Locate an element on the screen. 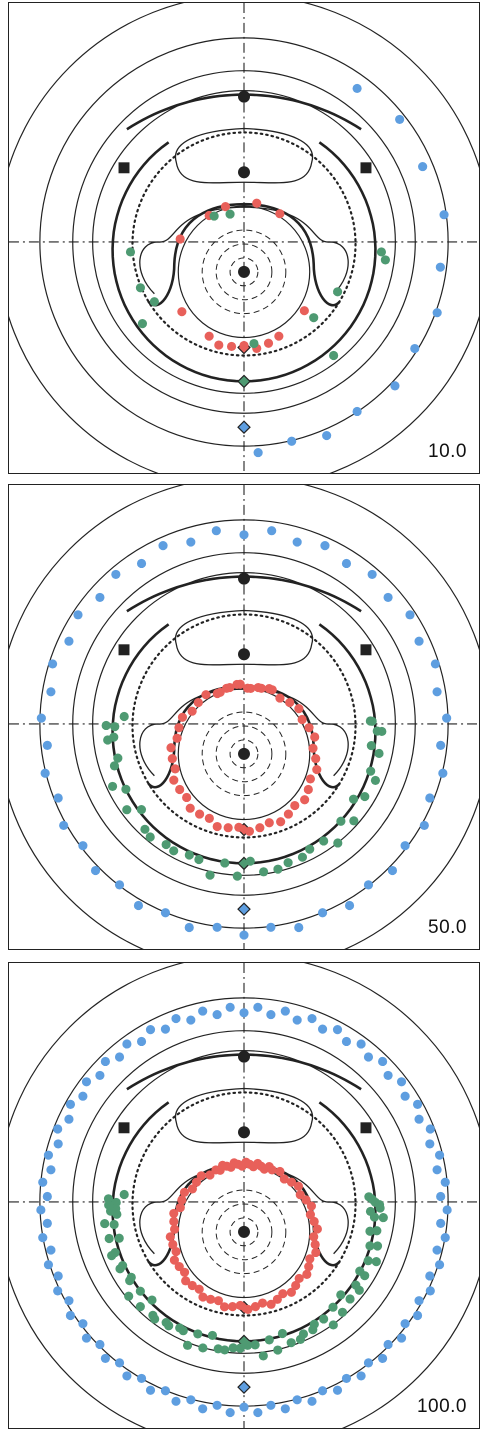 This screenshot has height=1431, width=480. top-dot-marker is located at coordinates (244, 1056).